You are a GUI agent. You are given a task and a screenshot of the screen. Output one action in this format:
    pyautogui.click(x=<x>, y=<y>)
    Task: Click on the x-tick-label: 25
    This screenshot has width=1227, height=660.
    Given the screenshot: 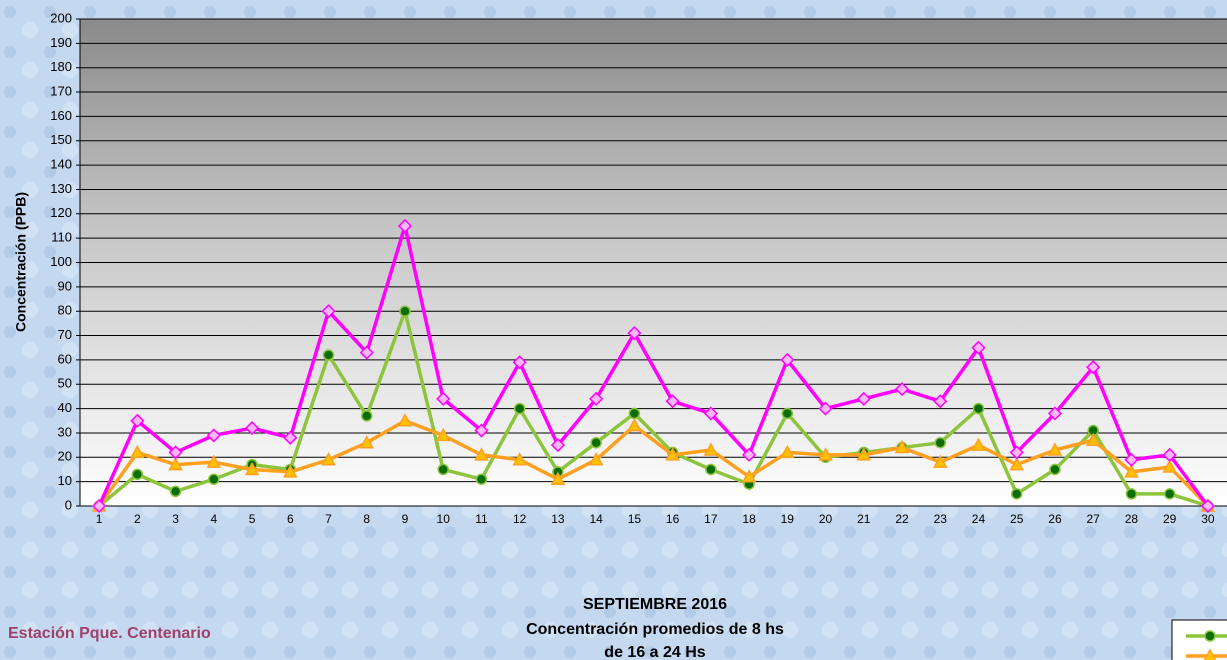 What is the action you would take?
    pyautogui.click(x=1017, y=519)
    